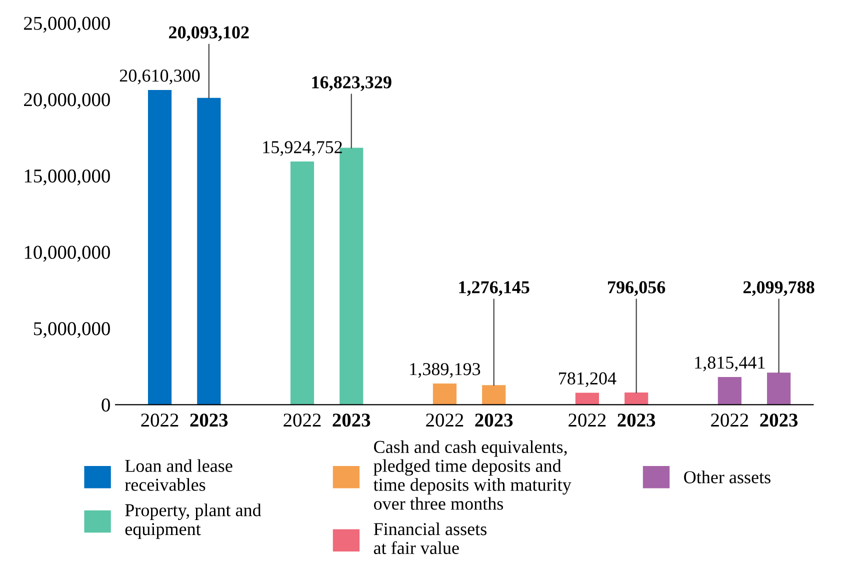 This screenshot has width=856, height=574. I want to click on data-label: 20,093,102, so click(209, 34).